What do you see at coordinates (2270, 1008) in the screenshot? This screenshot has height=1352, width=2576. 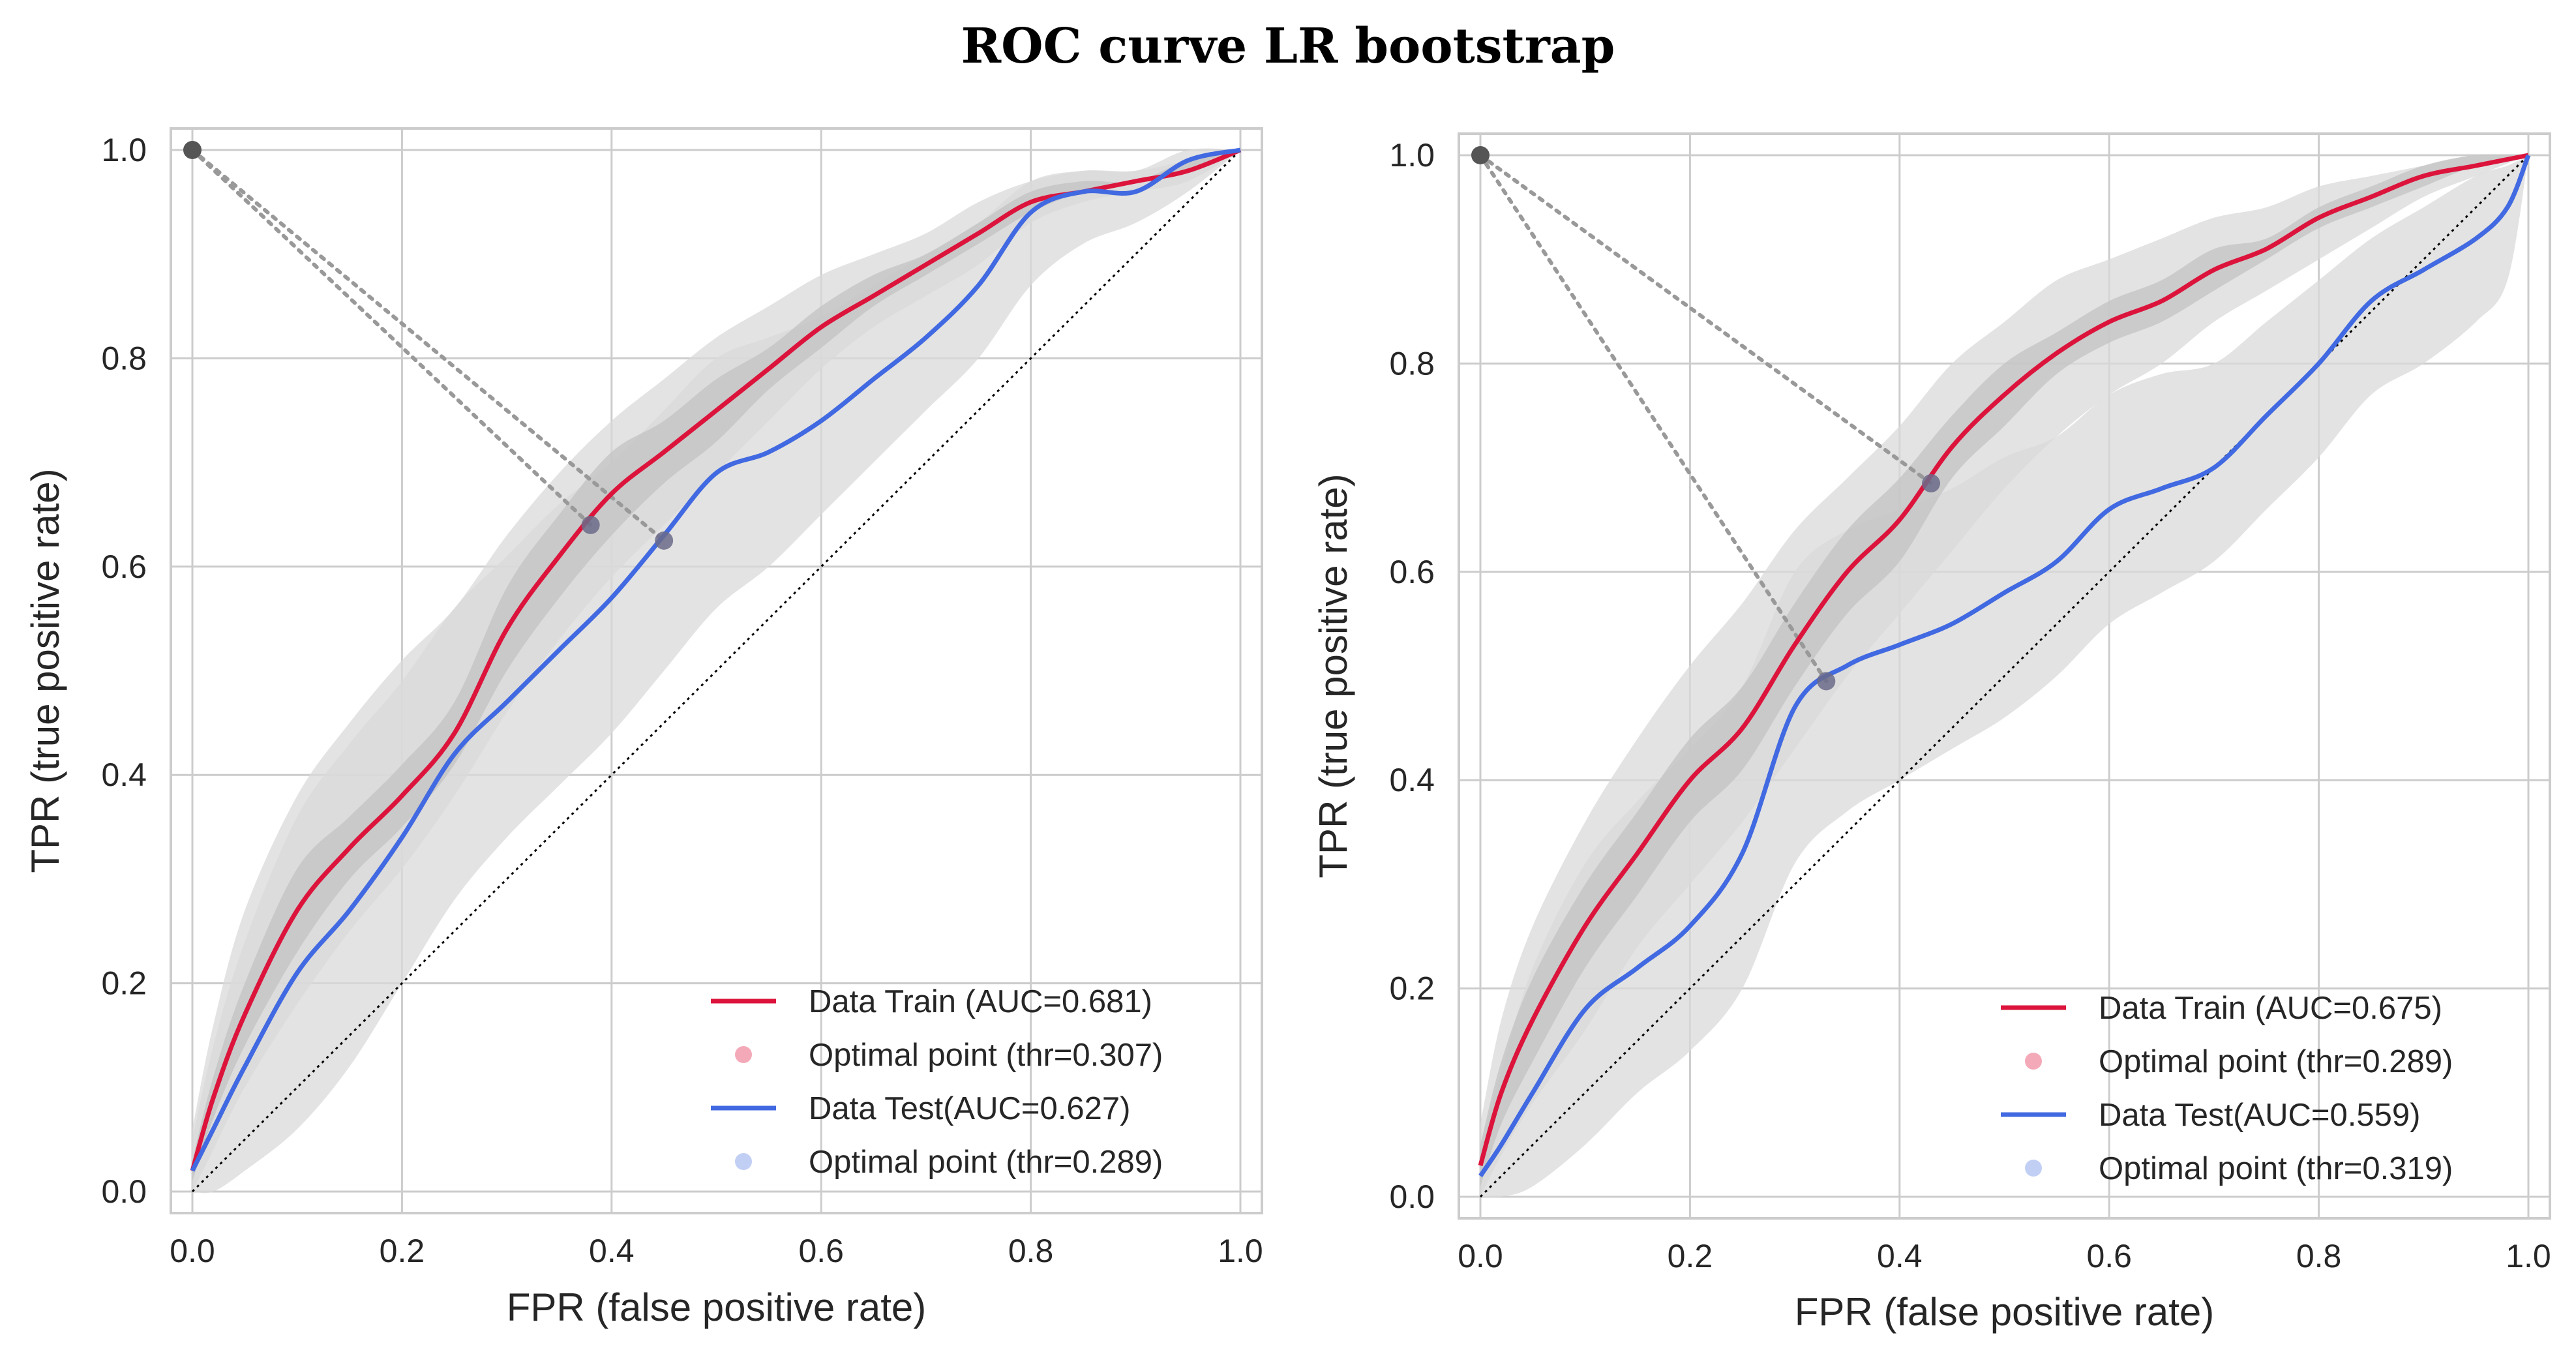 I see `legend-train-line-label: Data Train (AUC=0.675)` at bounding box center [2270, 1008].